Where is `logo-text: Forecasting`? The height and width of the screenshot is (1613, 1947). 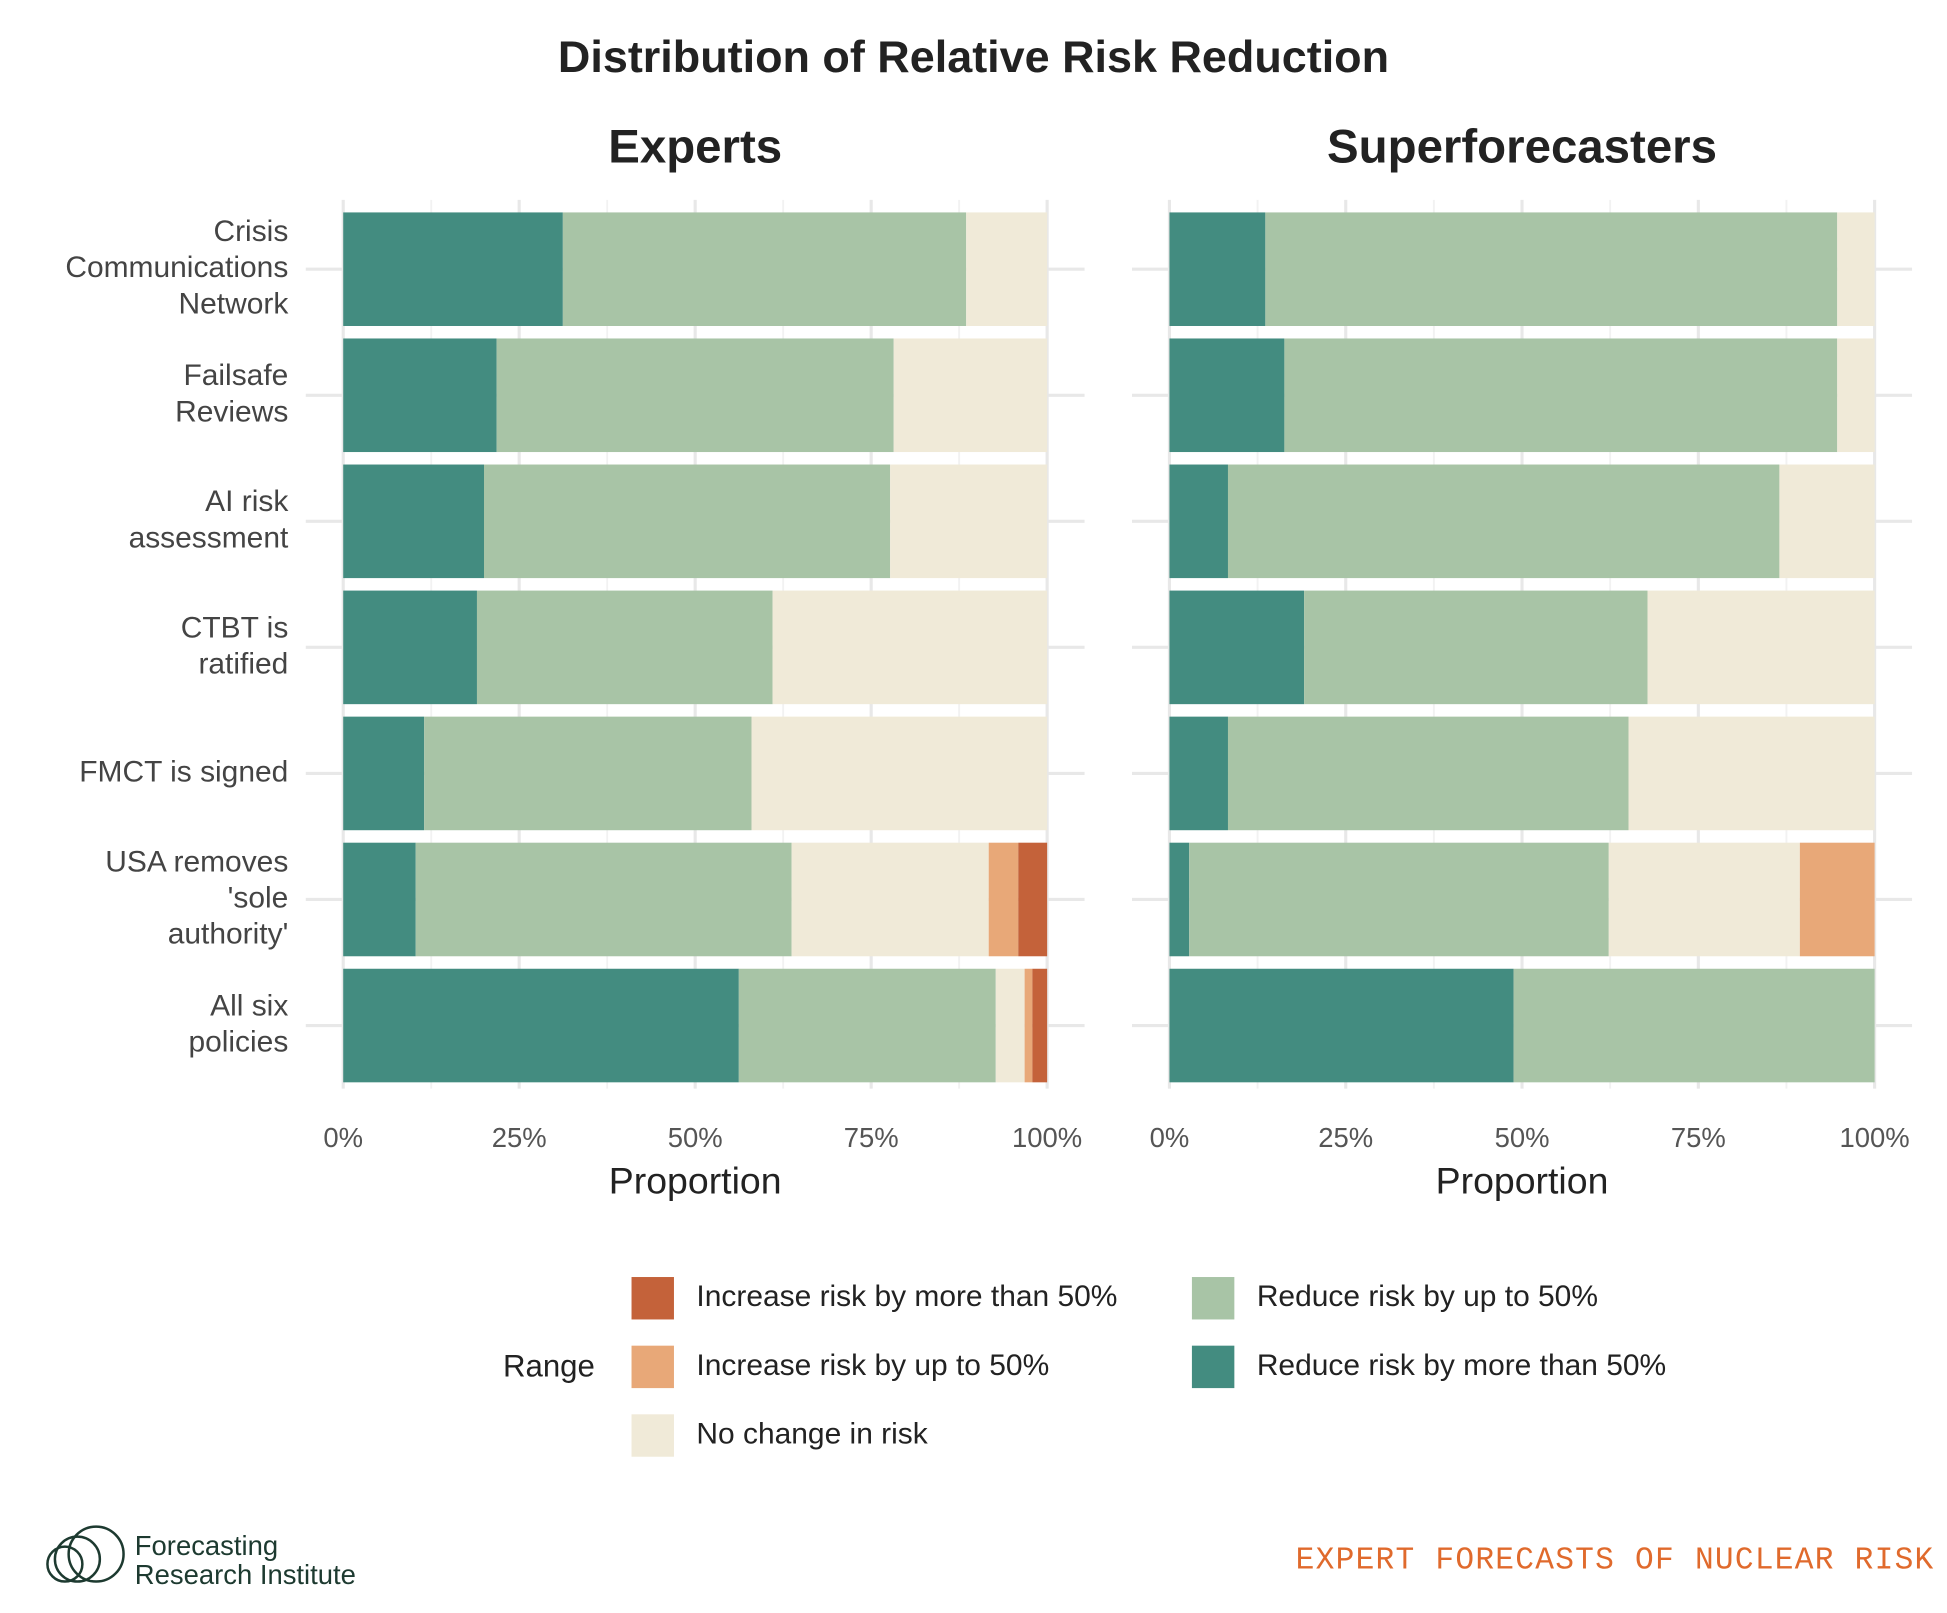 logo-text: Forecasting is located at coordinates (206, 1545).